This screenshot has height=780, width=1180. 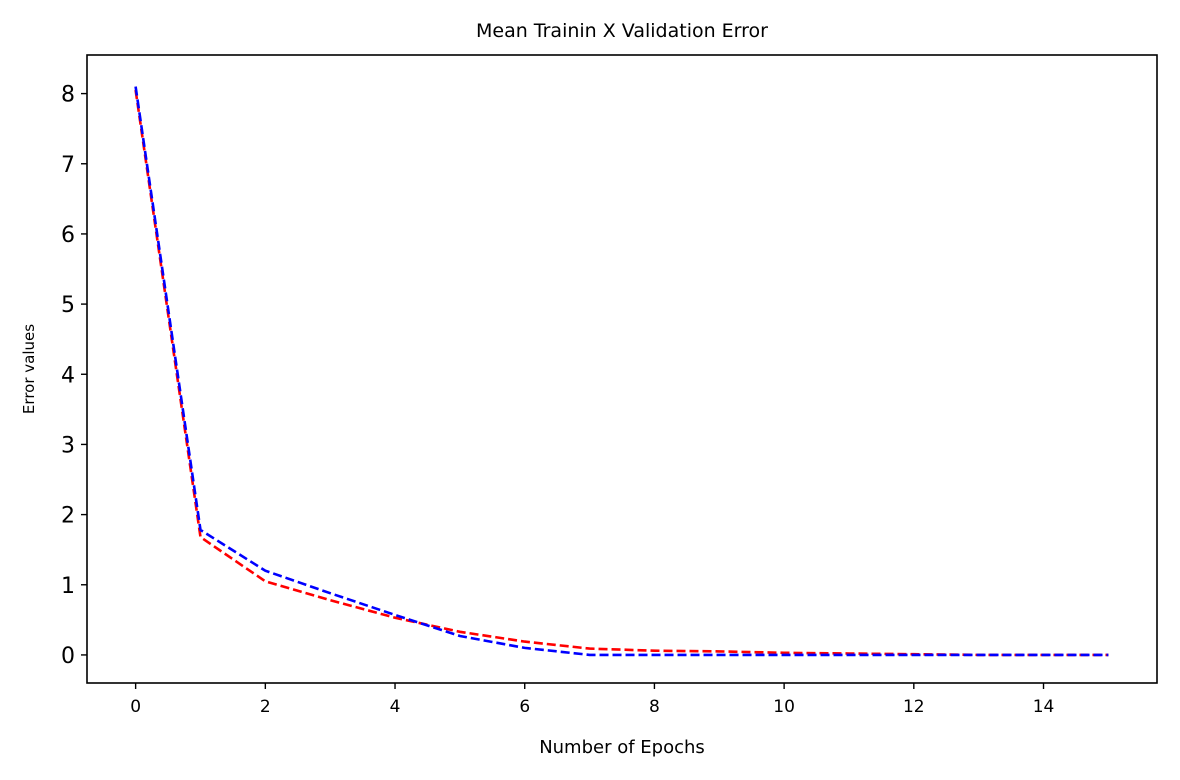 What do you see at coordinates (68, 165) in the screenshot?
I see `y-tick-label: 7` at bounding box center [68, 165].